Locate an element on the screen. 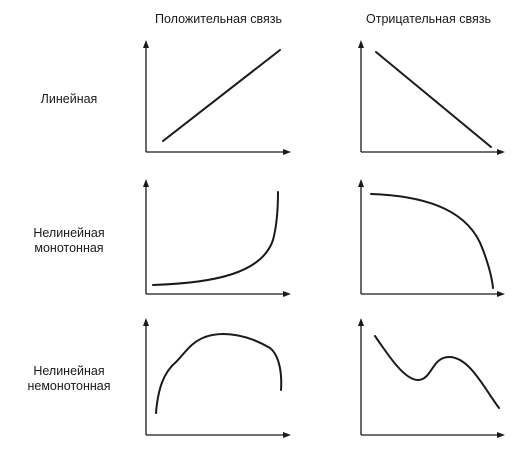  plot-nonmonotonic-negative is located at coordinates (431, 378).